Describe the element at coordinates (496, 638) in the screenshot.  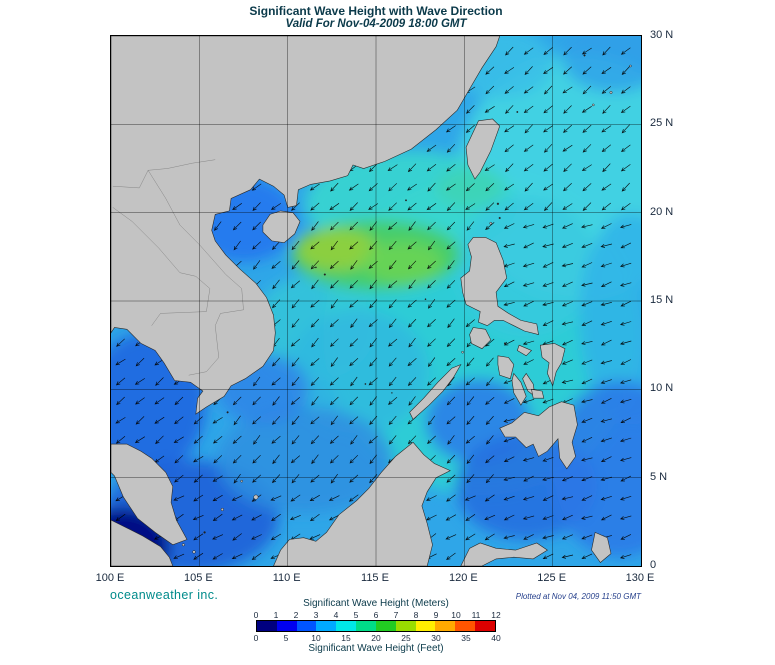
I see `feet-tick-label: 40` at that location.